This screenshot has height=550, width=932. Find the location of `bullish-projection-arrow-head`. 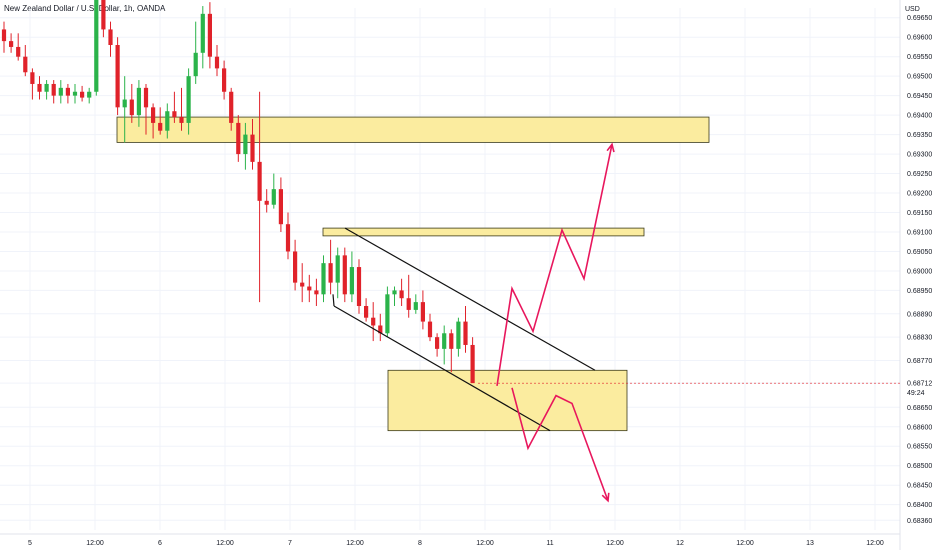

bullish-projection-arrow-head is located at coordinates (610, 147).